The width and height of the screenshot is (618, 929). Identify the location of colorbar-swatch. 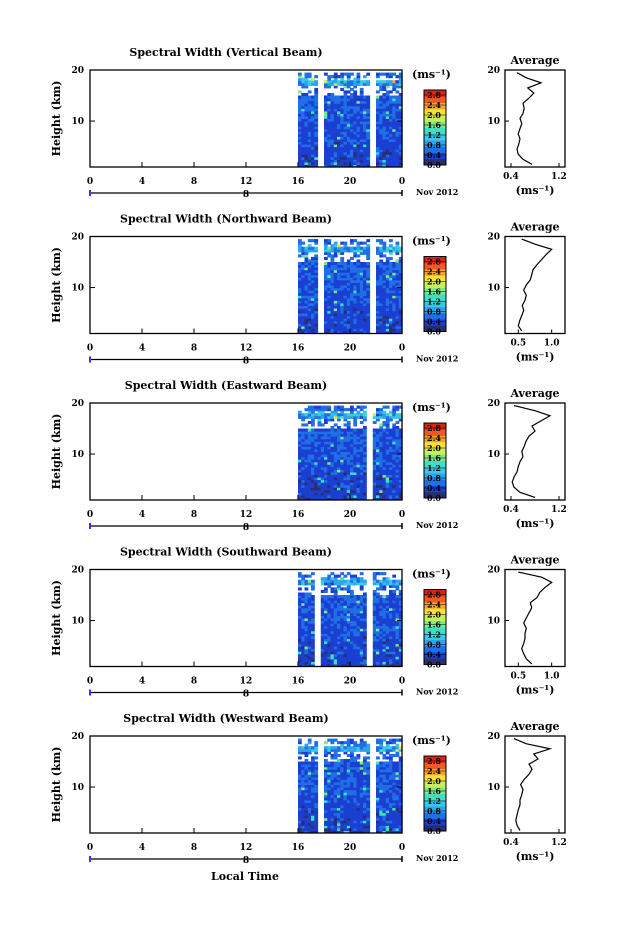
(435, 118).